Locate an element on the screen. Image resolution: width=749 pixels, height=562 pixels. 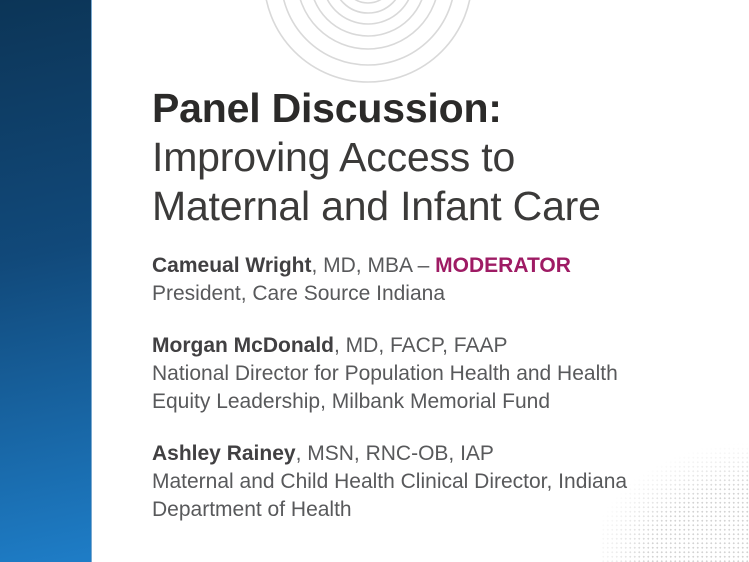
moderator-badge: MODERATOR is located at coordinates (503, 265).